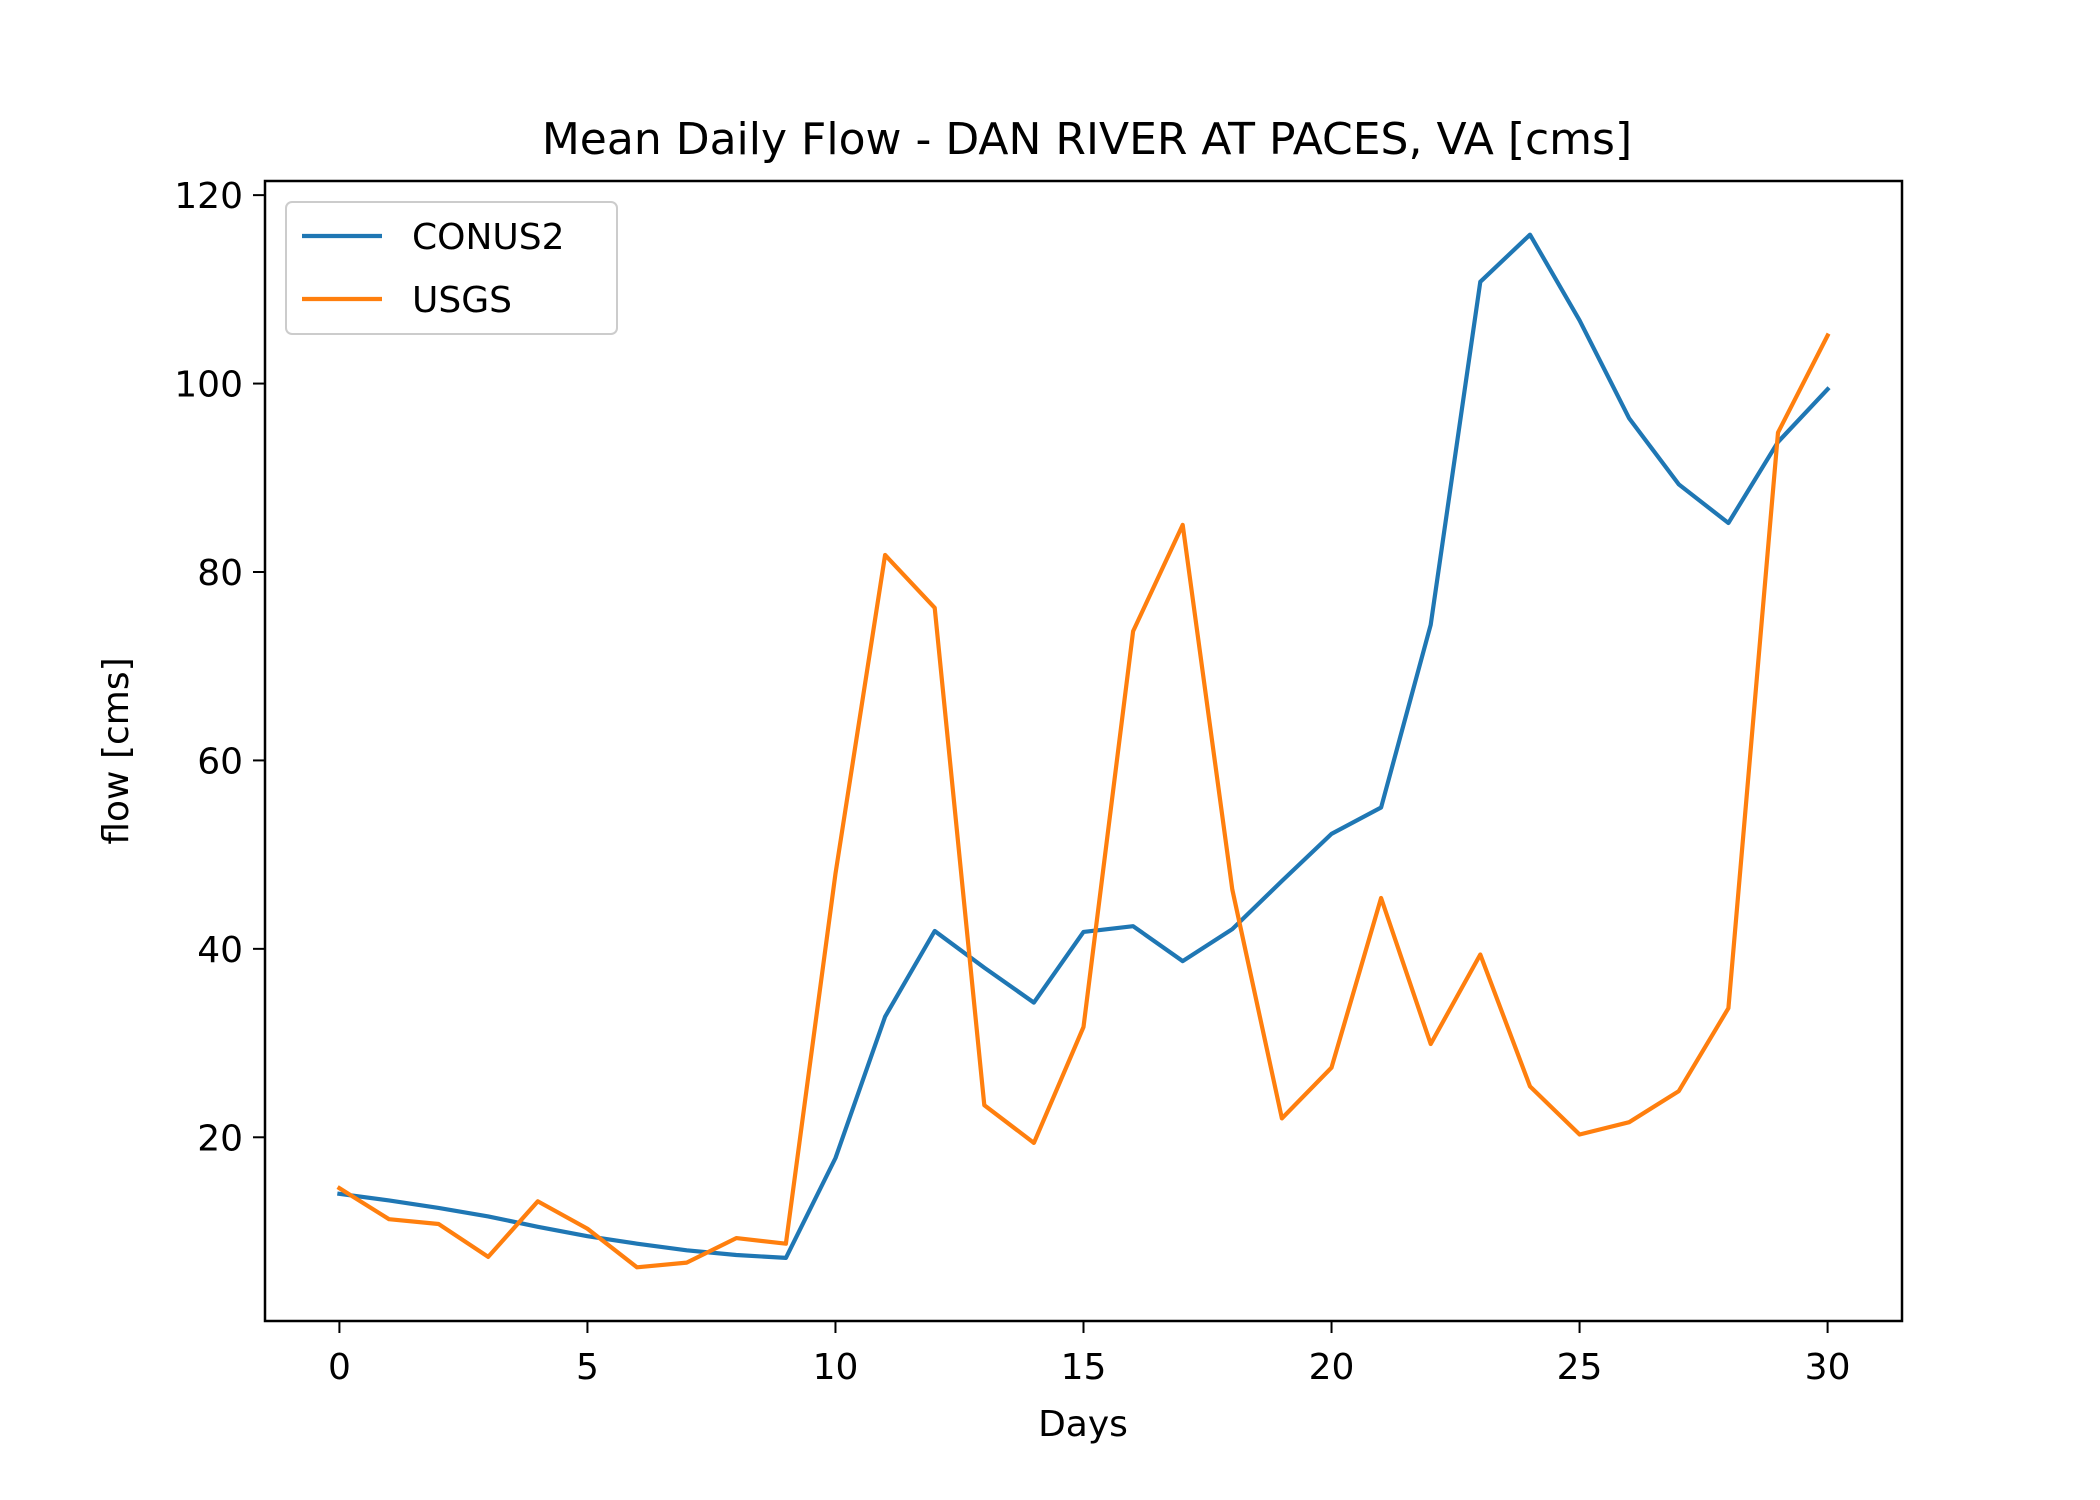 The width and height of the screenshot is (2100, 1500). What do you see at coordinates (462, 300) in the screenshot?
I see `legend-label-usgs: USGS` at bounding box center [462, 300].